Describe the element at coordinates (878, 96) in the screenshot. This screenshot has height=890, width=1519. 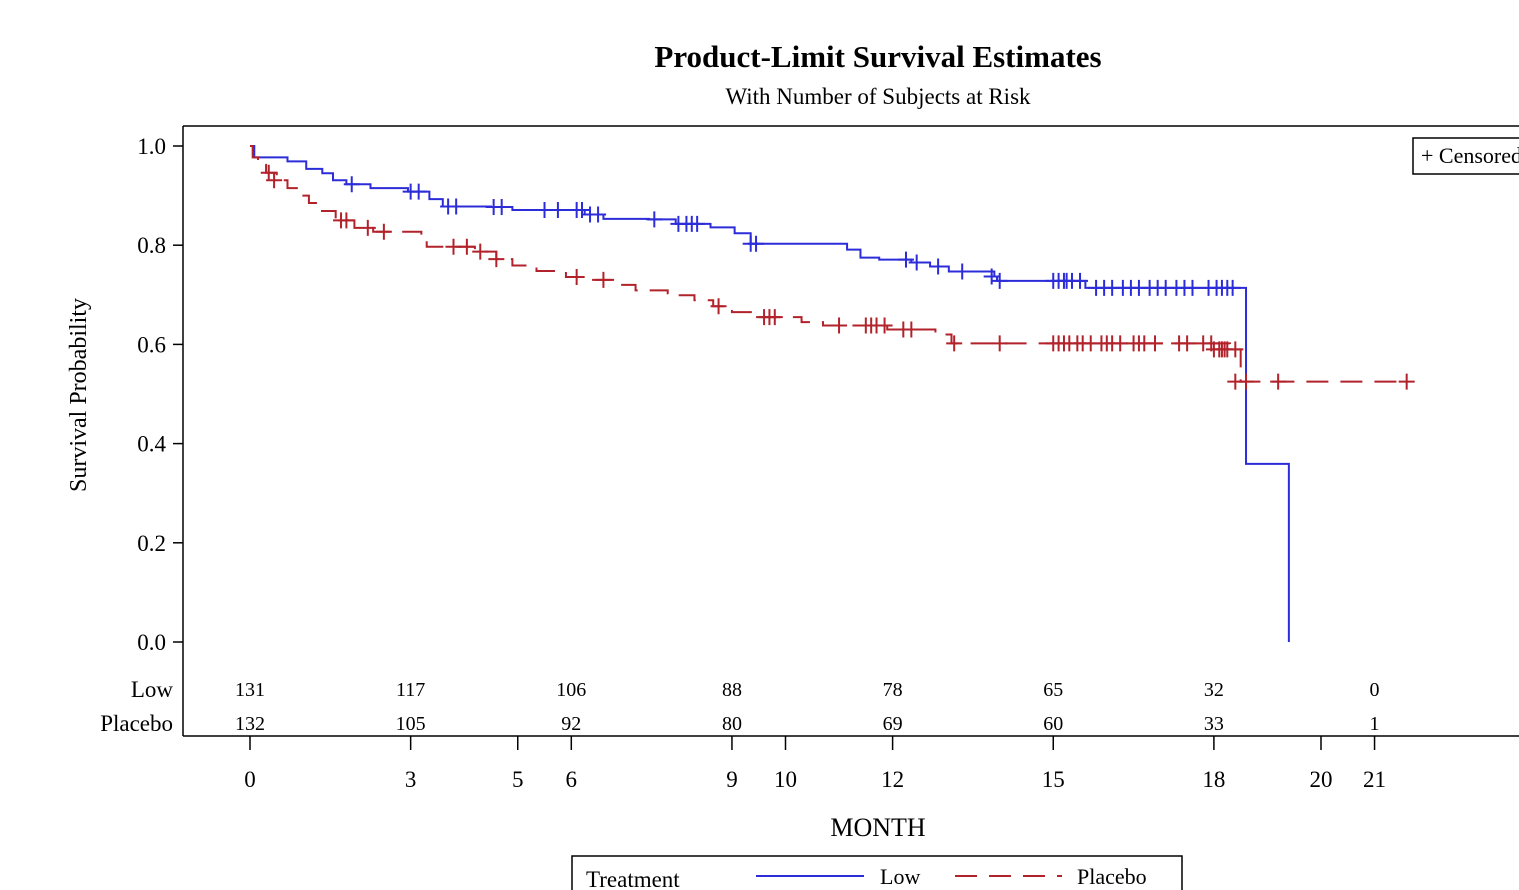
I see `chart-subtitle: With Number of Subjects at Risk` at that location.